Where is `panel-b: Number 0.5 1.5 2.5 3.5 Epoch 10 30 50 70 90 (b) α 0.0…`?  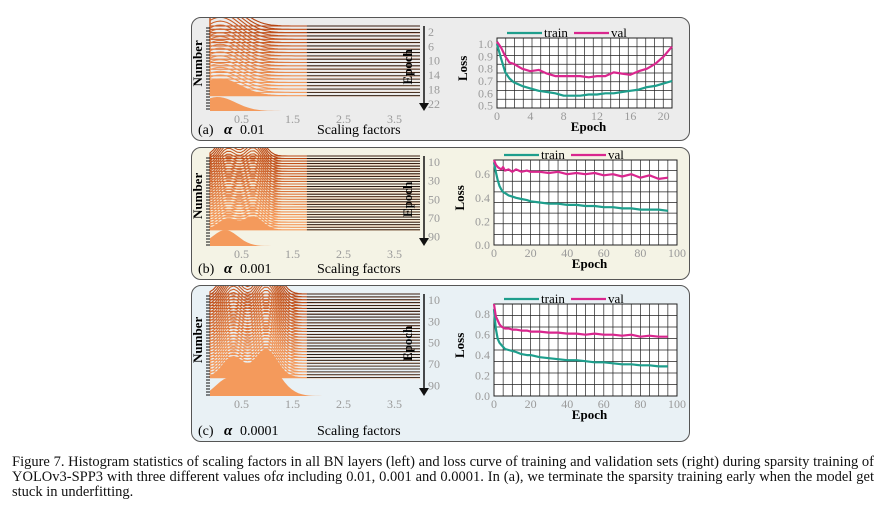 panel-b: Number 0.5 1.5 2.5 3.5 Epoch 10 30 50 70 90 (b) α 0.0… is located at coordinates (440, 213).